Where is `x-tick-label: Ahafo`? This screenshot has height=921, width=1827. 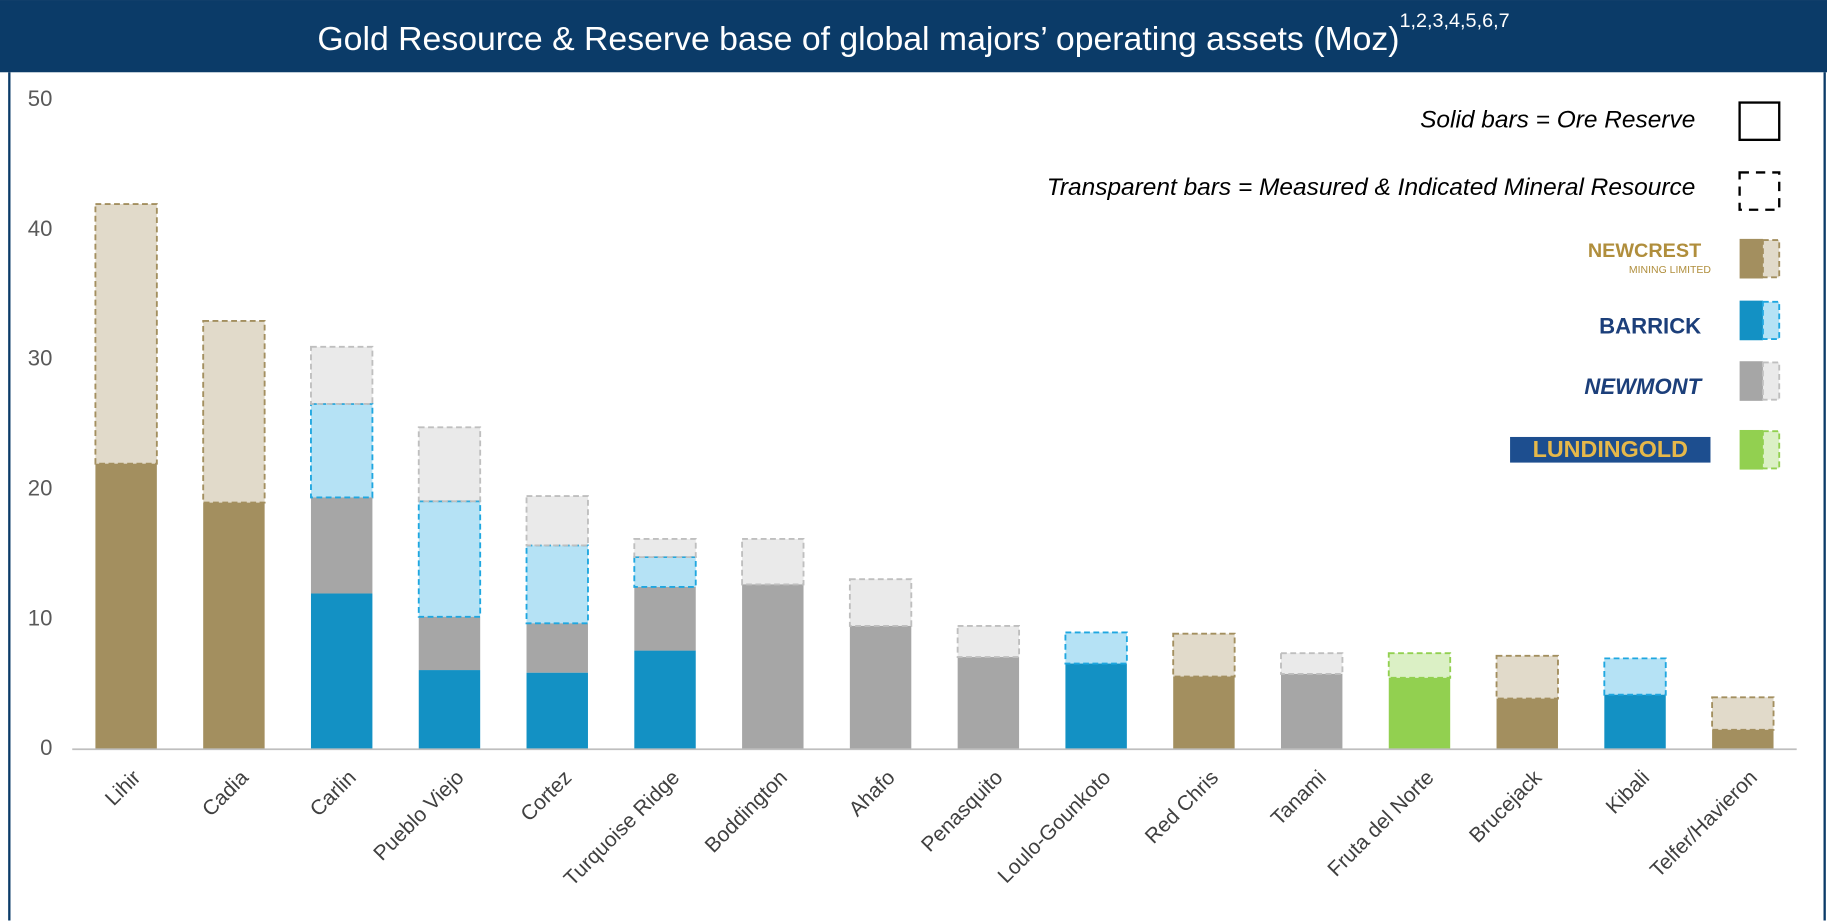
x-tick-label: Ahafo is located at coordinates (872, 793).